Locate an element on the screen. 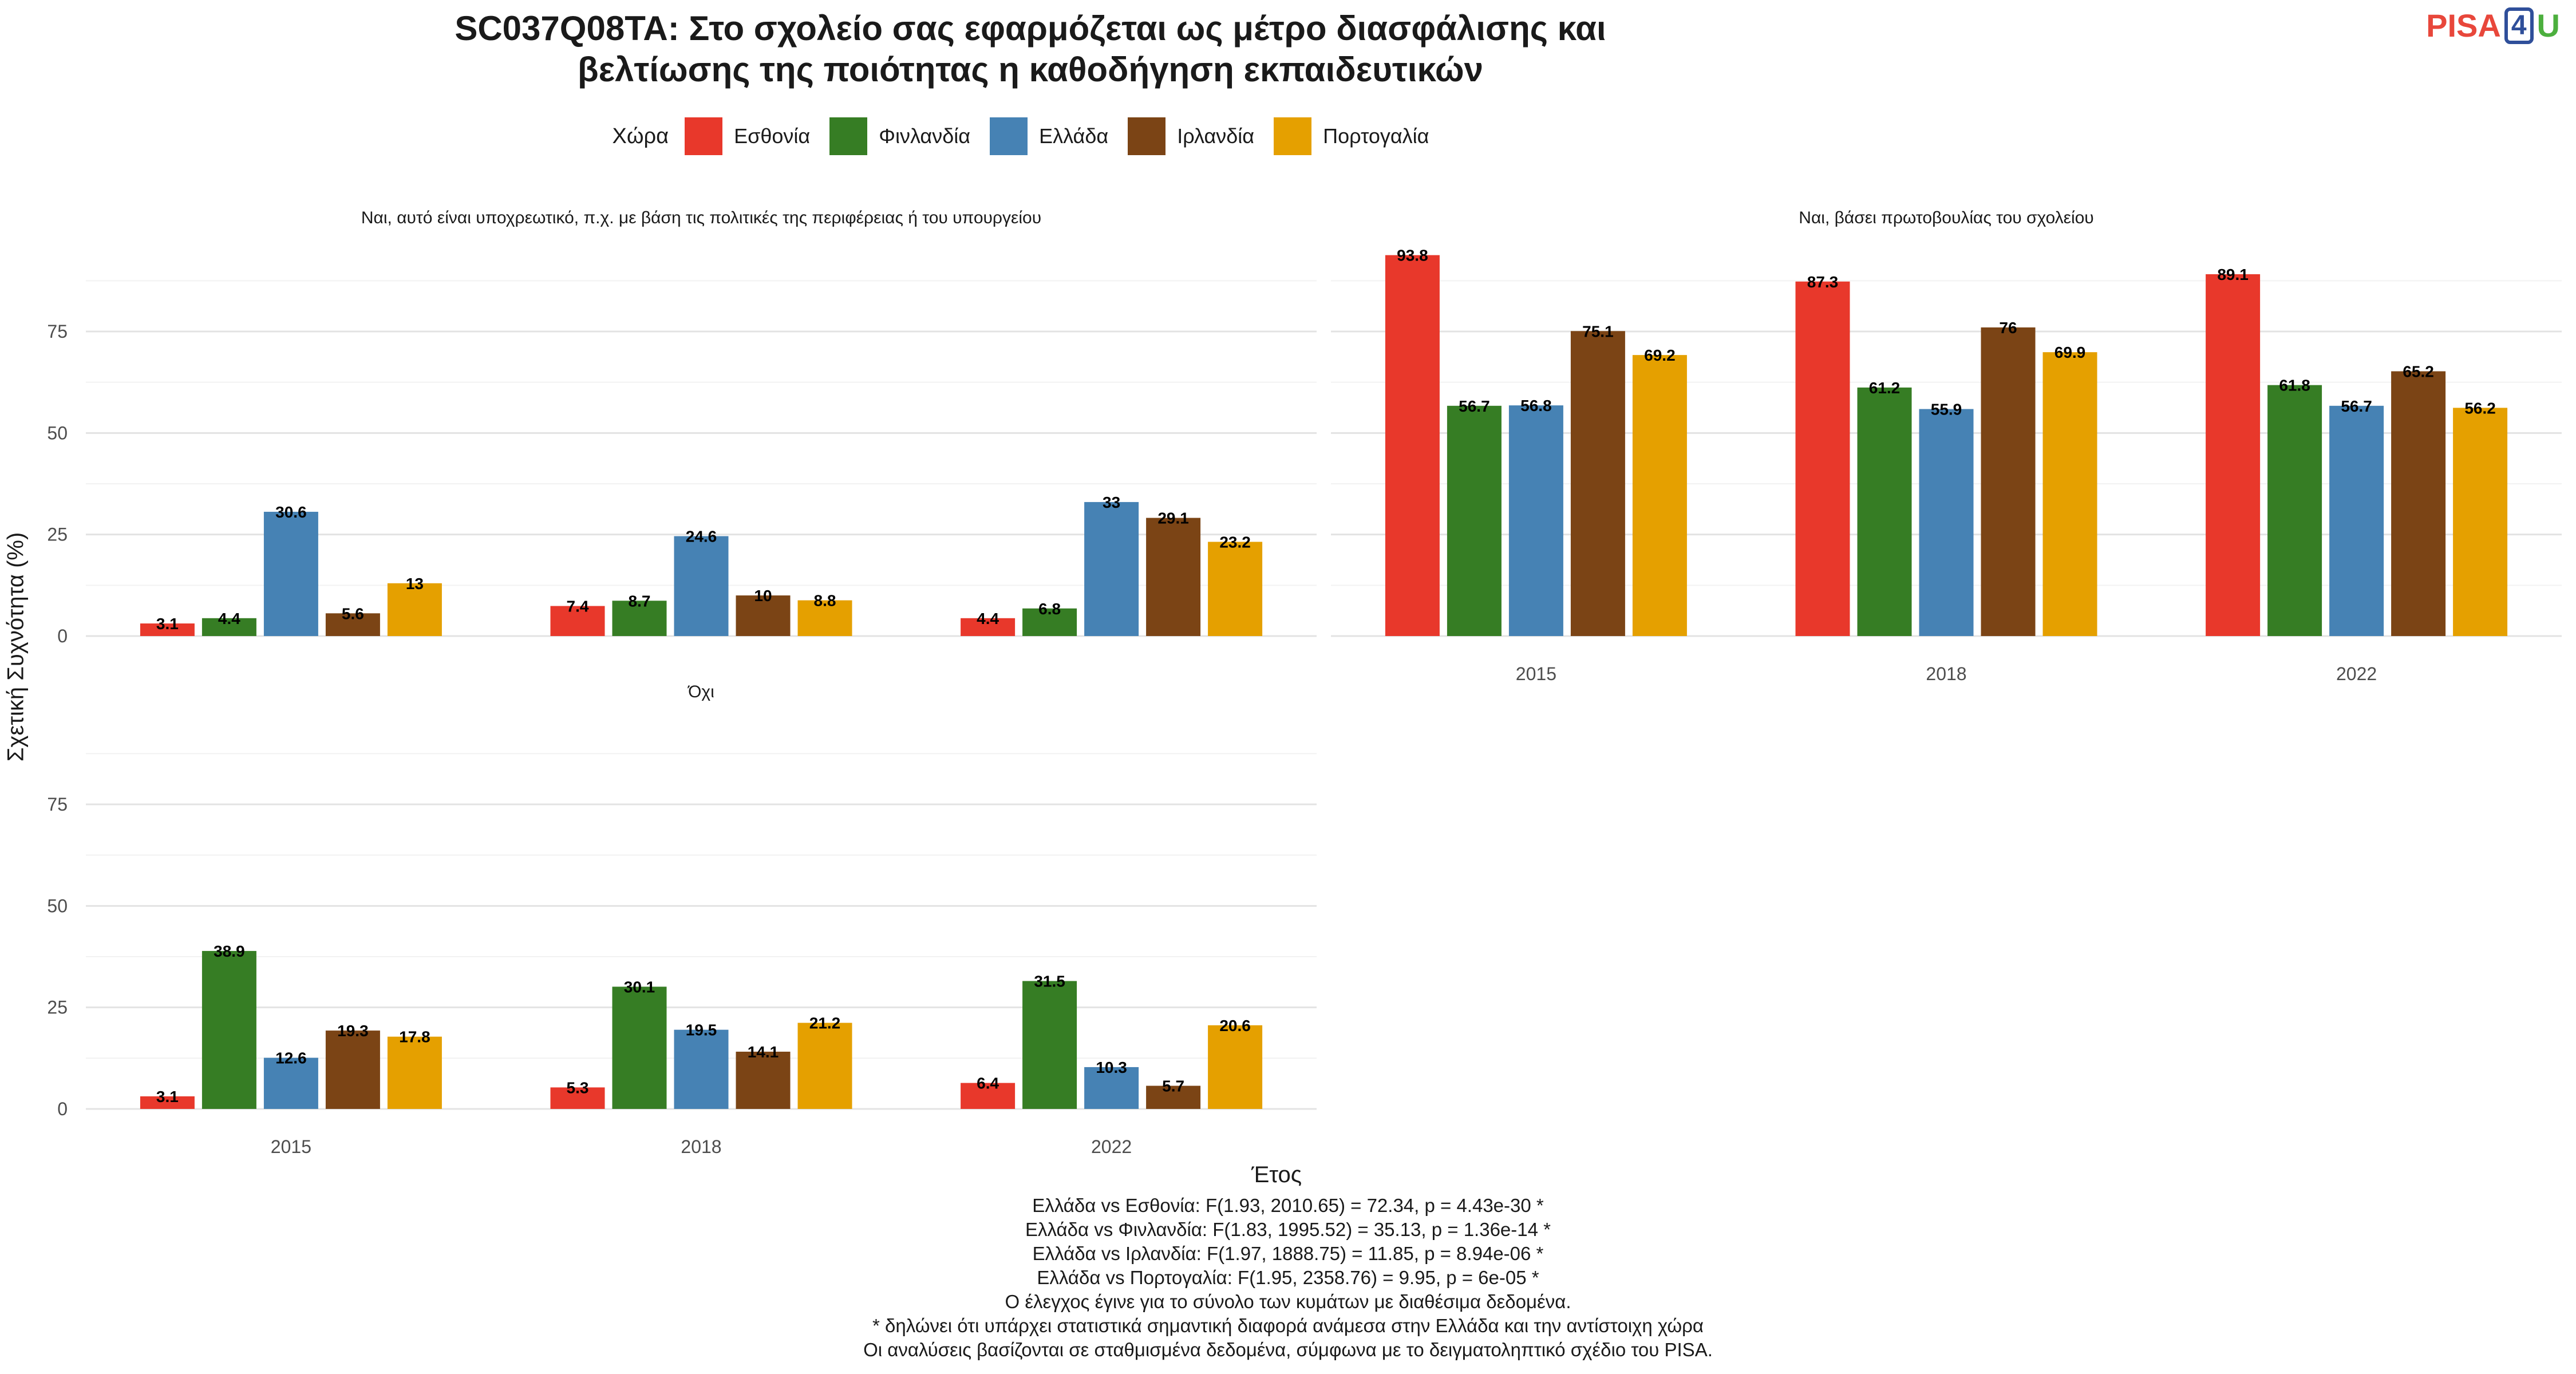  bar-value-label: 87.3 is located at coordinates (1823, 282).